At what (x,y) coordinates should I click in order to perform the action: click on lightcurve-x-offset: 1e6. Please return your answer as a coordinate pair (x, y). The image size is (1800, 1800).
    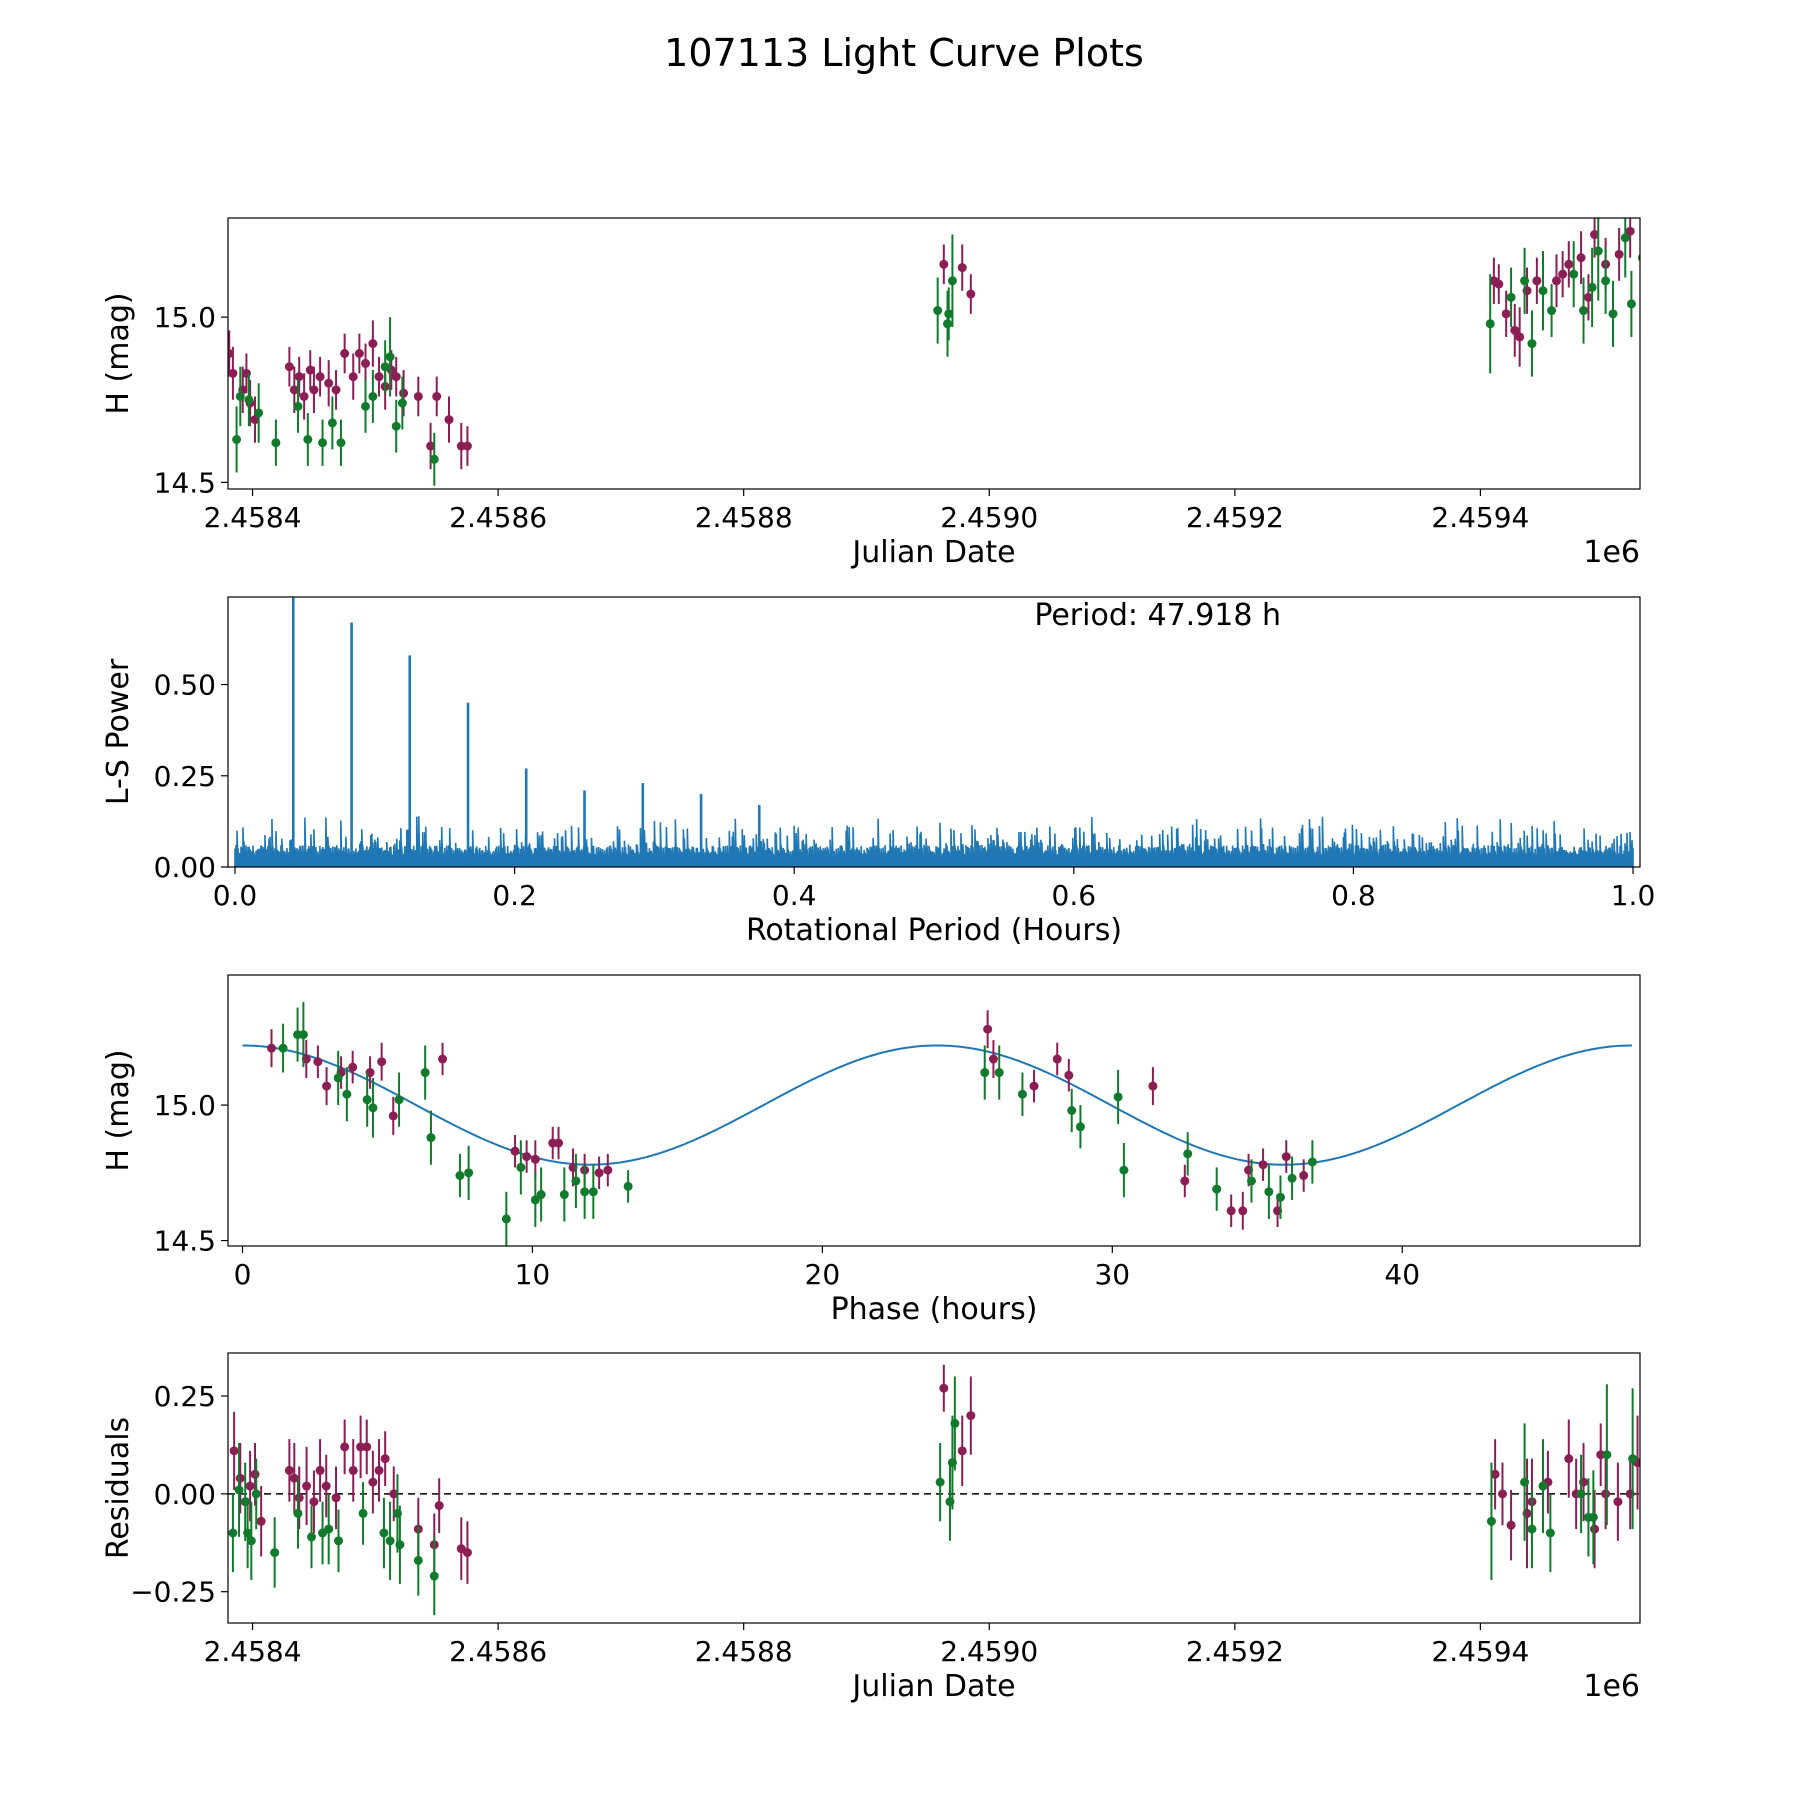
    Looking at the image, I should click on (1611, 552).